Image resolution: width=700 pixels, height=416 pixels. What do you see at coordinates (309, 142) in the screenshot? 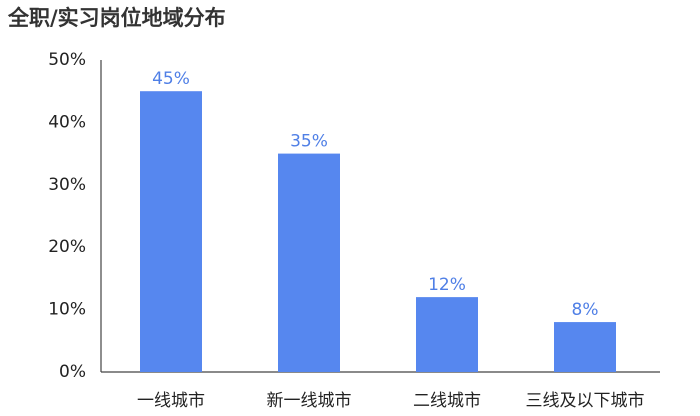
I see `value-label: 35%` at bounding box center [309, 142].